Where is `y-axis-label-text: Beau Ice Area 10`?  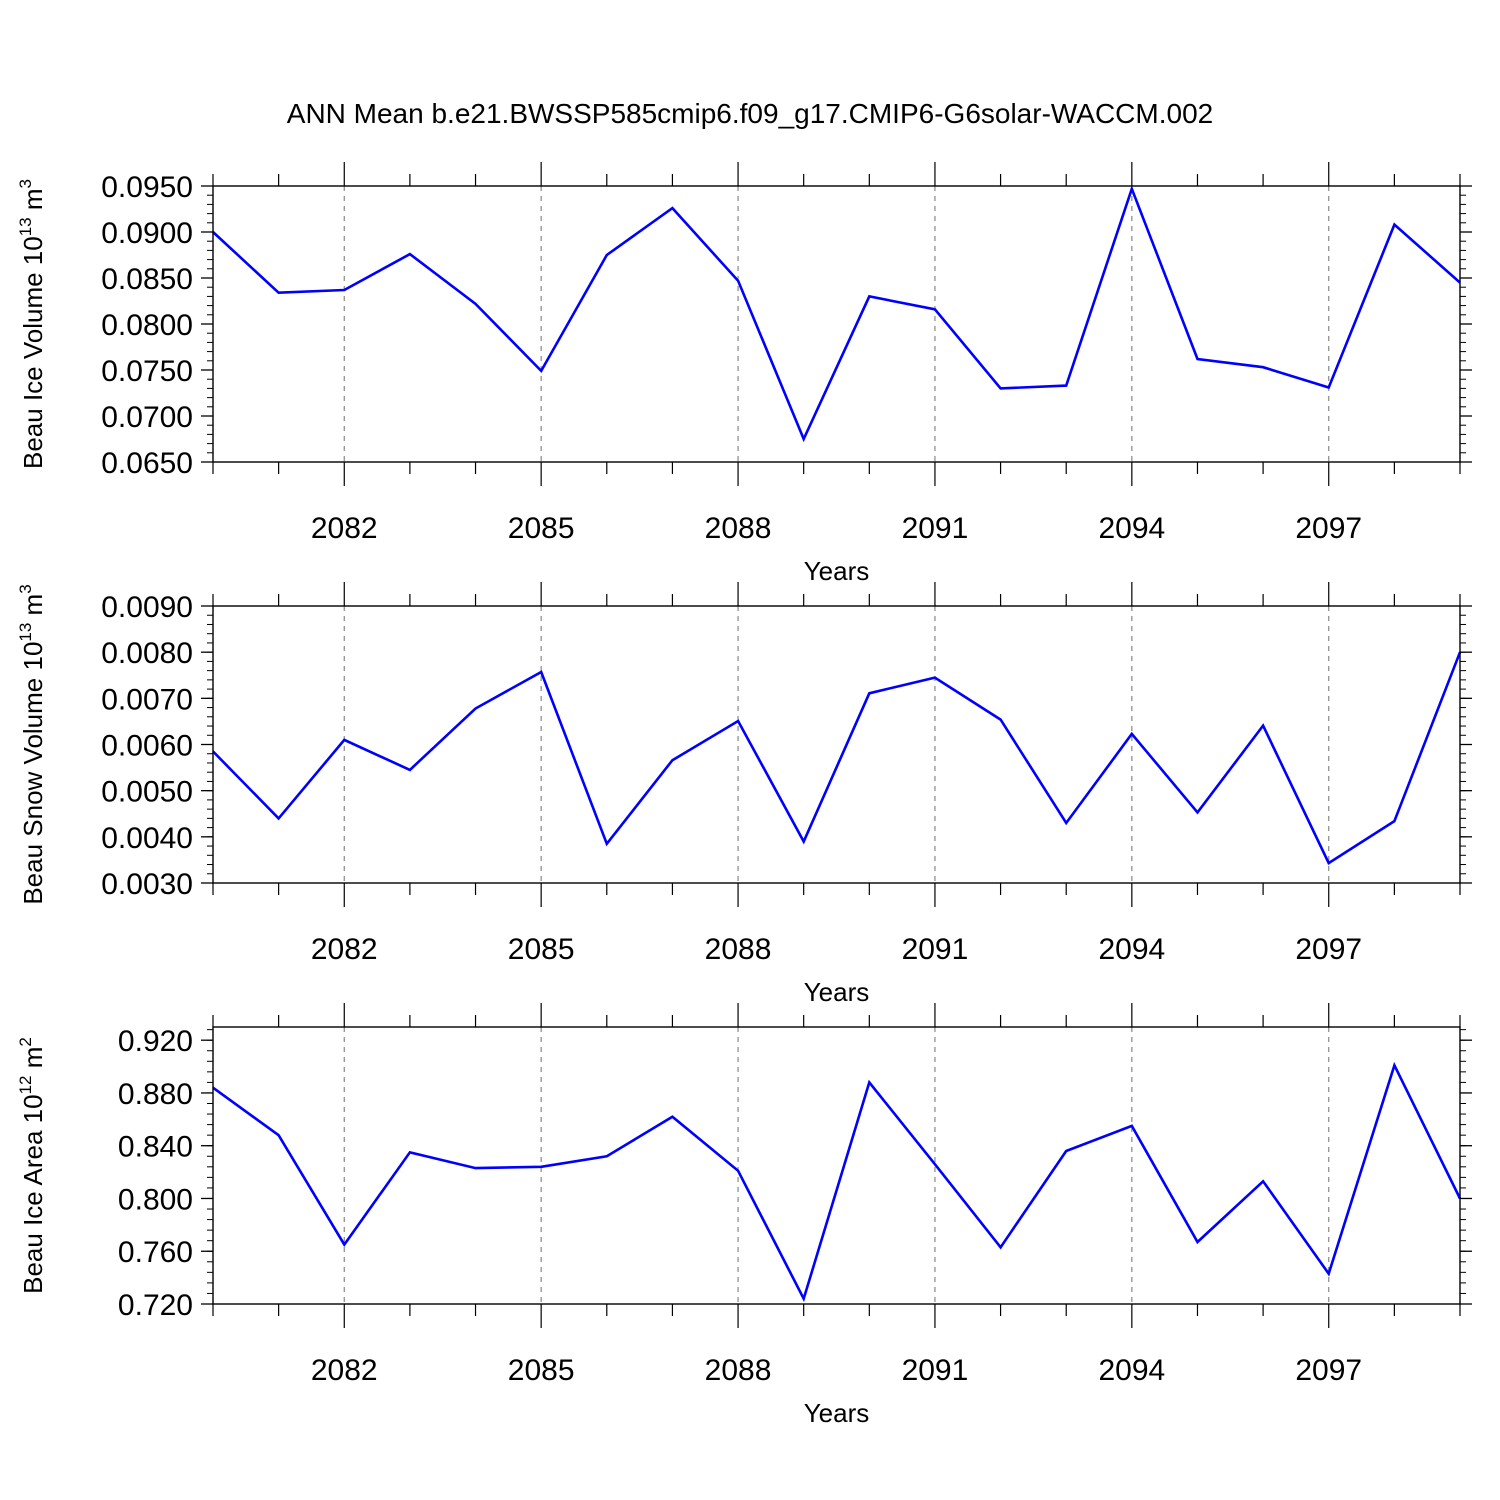 y-axis-label-text: Beau Ice Area 10 is located at coordinates (33, 1193).